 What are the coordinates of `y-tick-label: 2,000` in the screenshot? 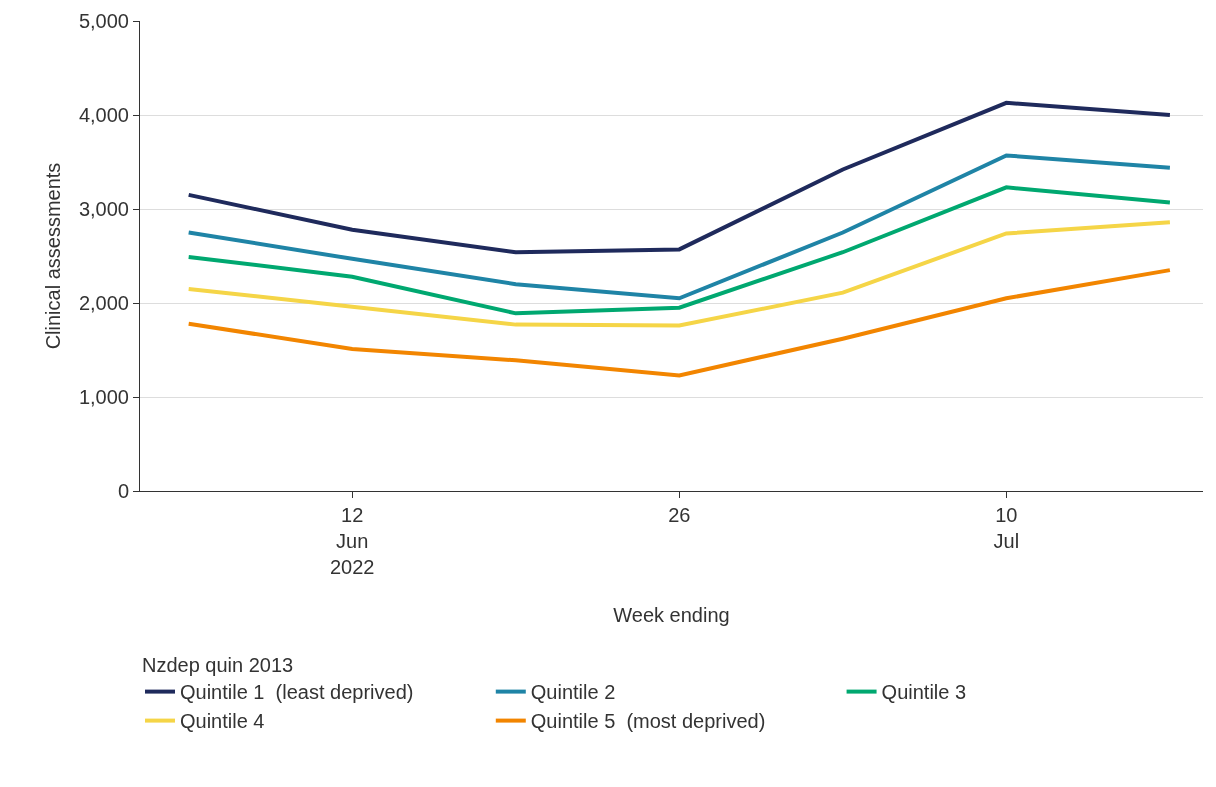 It's located at (103, 303).